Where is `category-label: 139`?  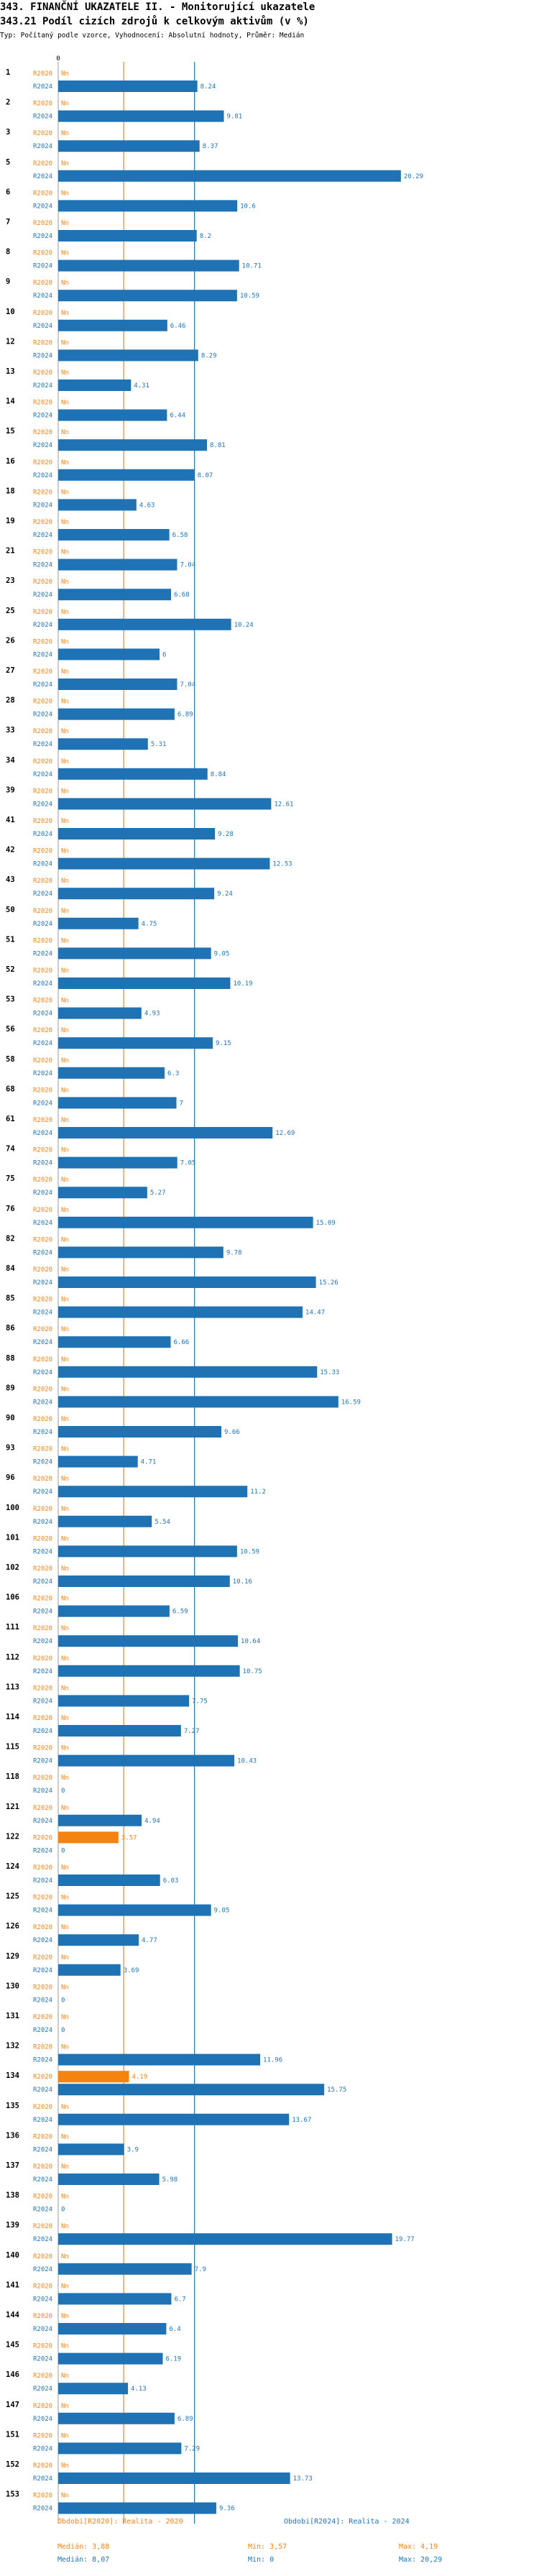
category-label: 139 is located at coordinates (13, 2225).